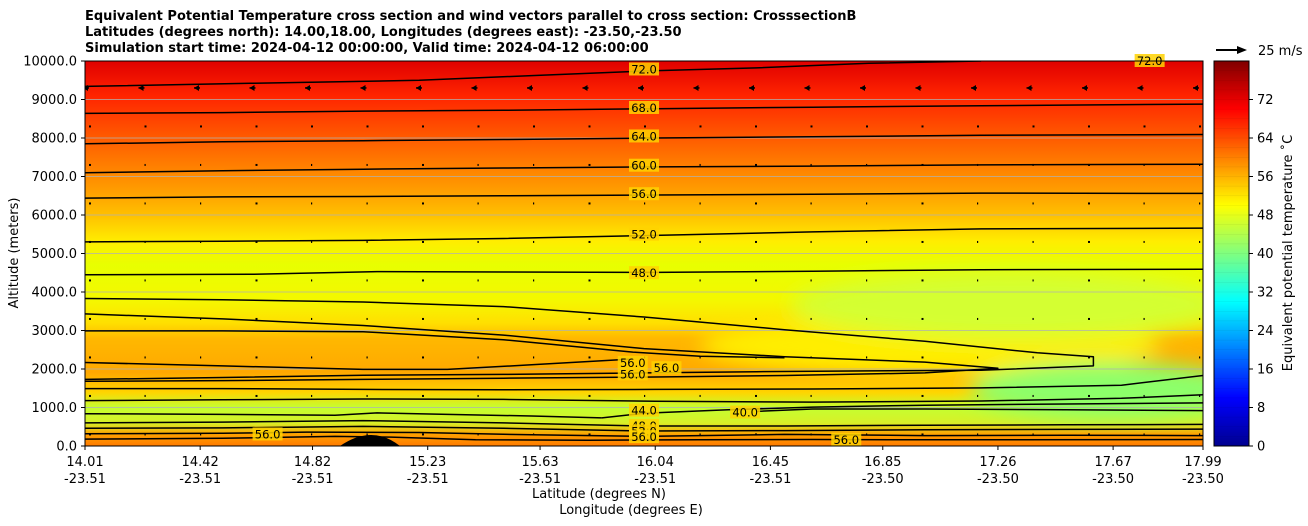 This screenshot has width=1308, height=526. Describe the element at coordinates (1280, 51) in the screenshot. I see `wind-key-label: 25 m/s` at that location.